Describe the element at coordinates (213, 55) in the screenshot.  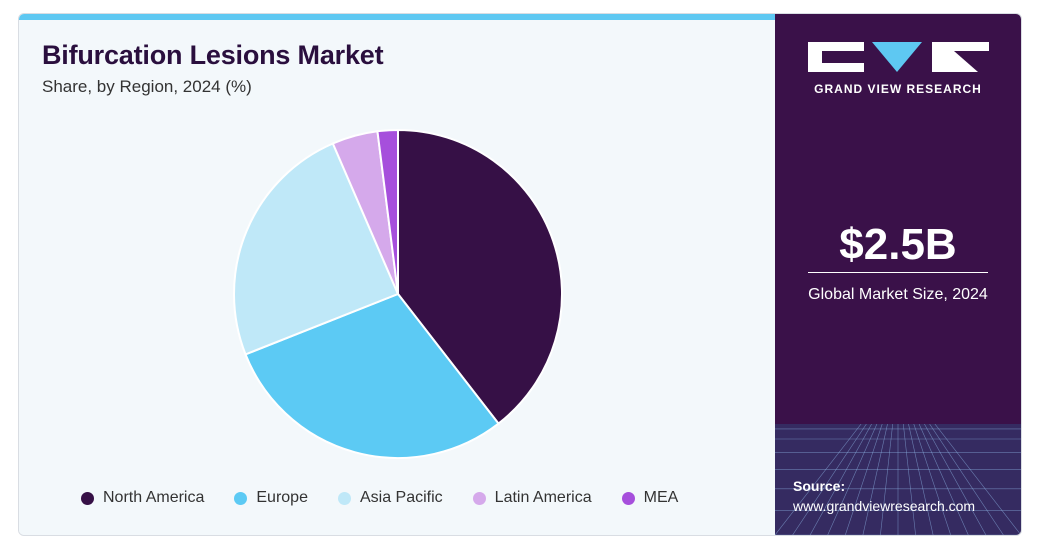
I see `chart-title: Bifurcation Lesions Market` at that location.